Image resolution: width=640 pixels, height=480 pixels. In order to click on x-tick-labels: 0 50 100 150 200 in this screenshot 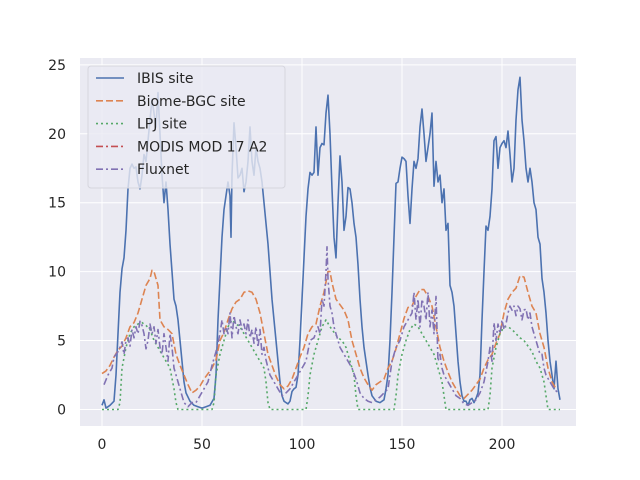, I will do `click(307, 445)`.